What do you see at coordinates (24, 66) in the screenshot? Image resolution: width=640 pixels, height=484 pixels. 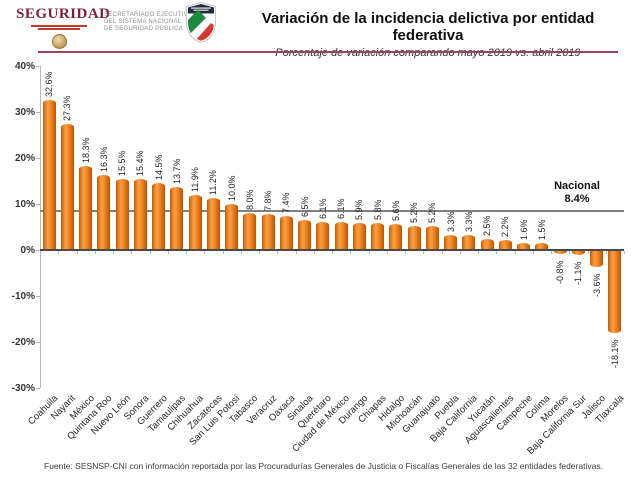 I see `y-axis-tick-label: 40%` at bounding box center [24, 66].